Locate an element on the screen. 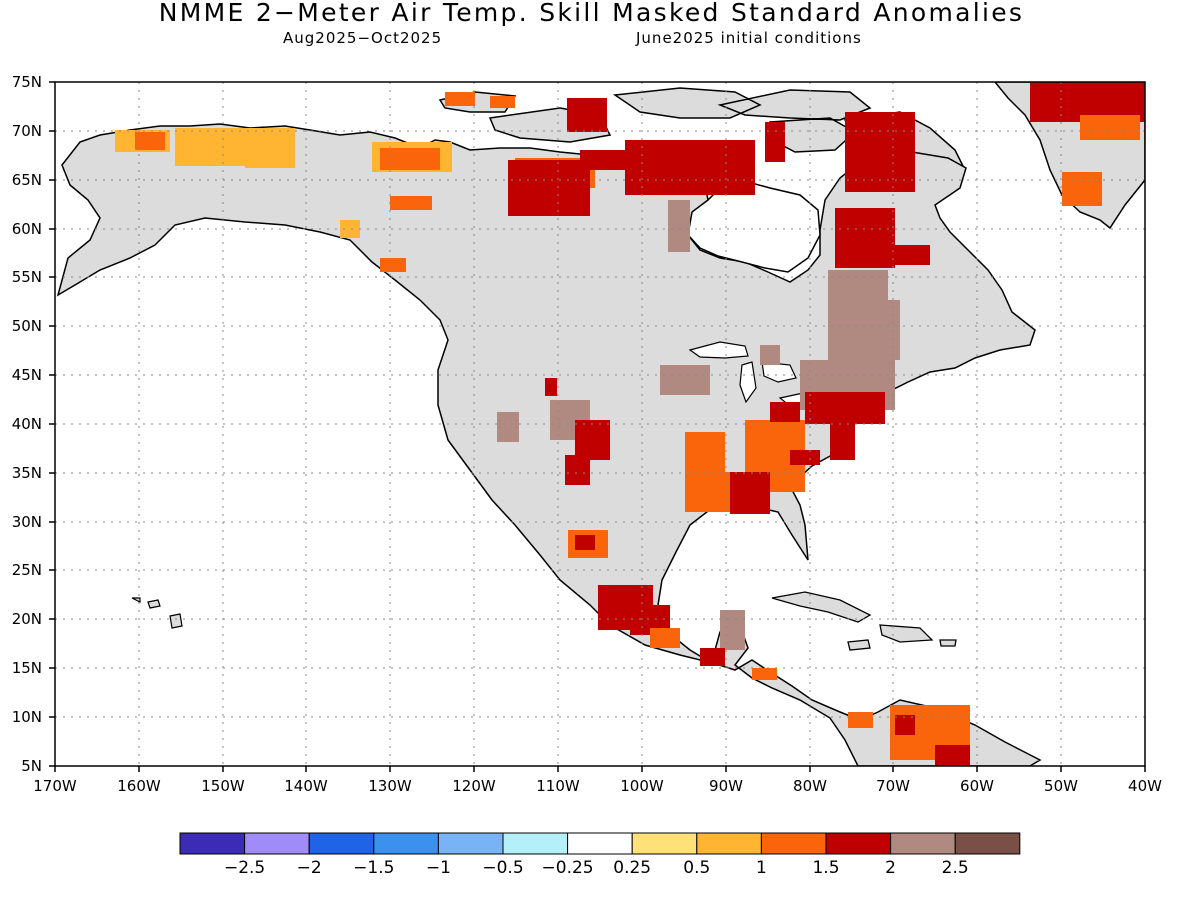 The width and height of the screenshot is (1200, 900). color-bar: −2.5 −2 −1.5 −1 −0.5 −0.25 0.25 0.5 1 1.5 2 2.5 is located at coordinates (600, 855).